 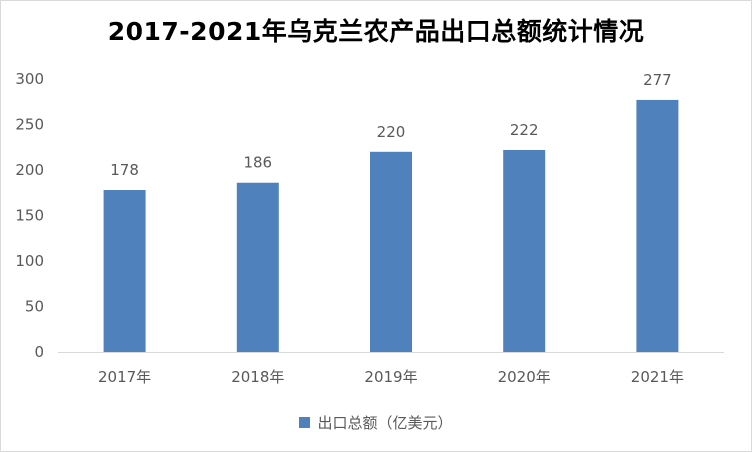 What do you see at coordinates (29, 125) in the screenshot?
I see `y-tick-label: 250` at bounding box center [29, 125].